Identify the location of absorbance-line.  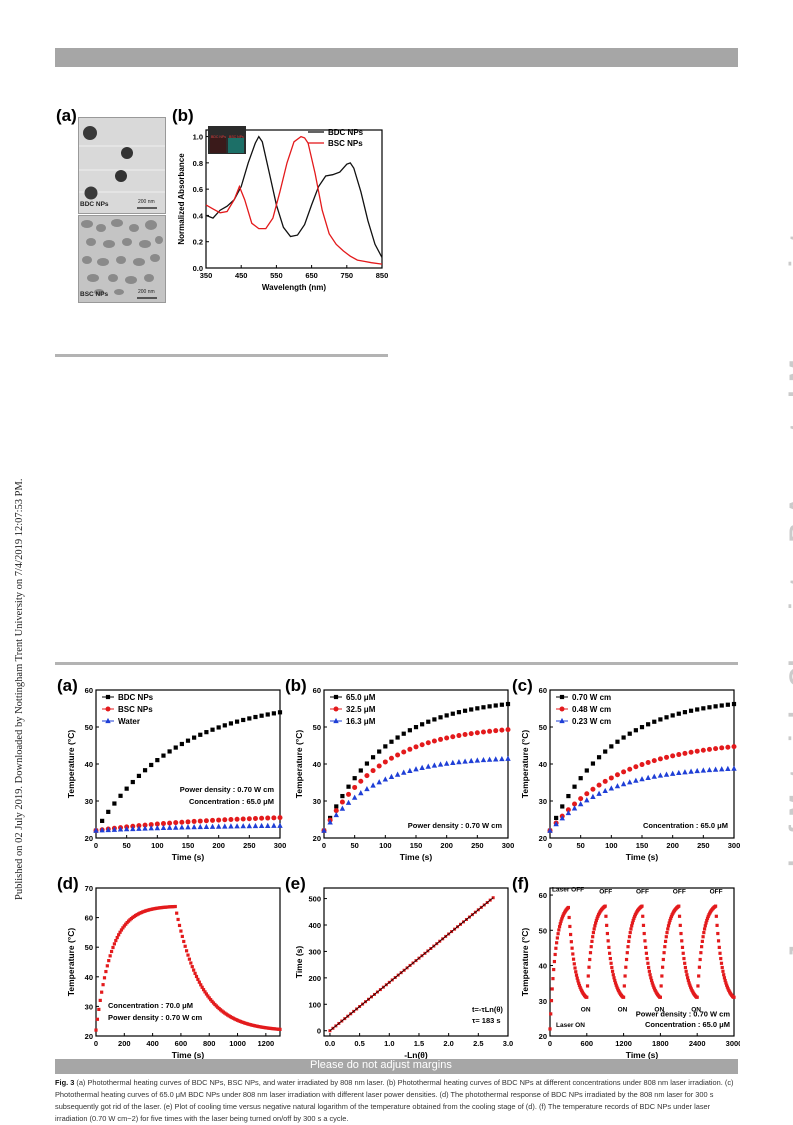
(294, 200).